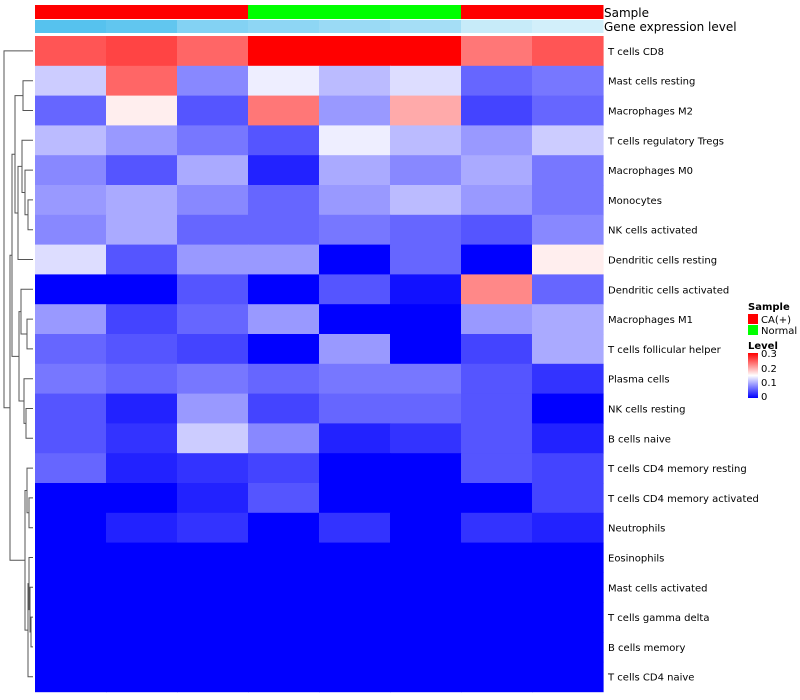 The image size is (800, 700). I want to click on sample-annotation-label: Sample, so click(626, 13).